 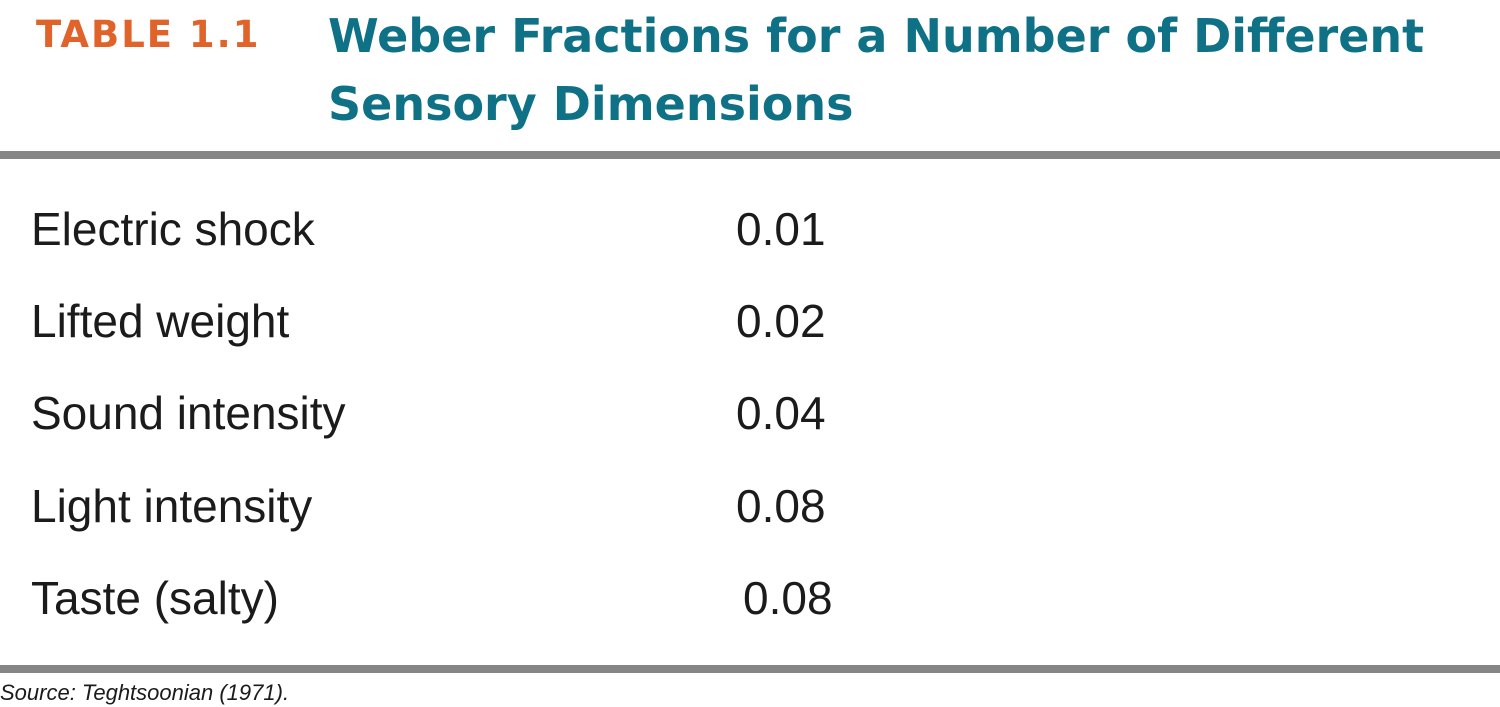 I want to click on top-rule, so click(x=750, y=155).